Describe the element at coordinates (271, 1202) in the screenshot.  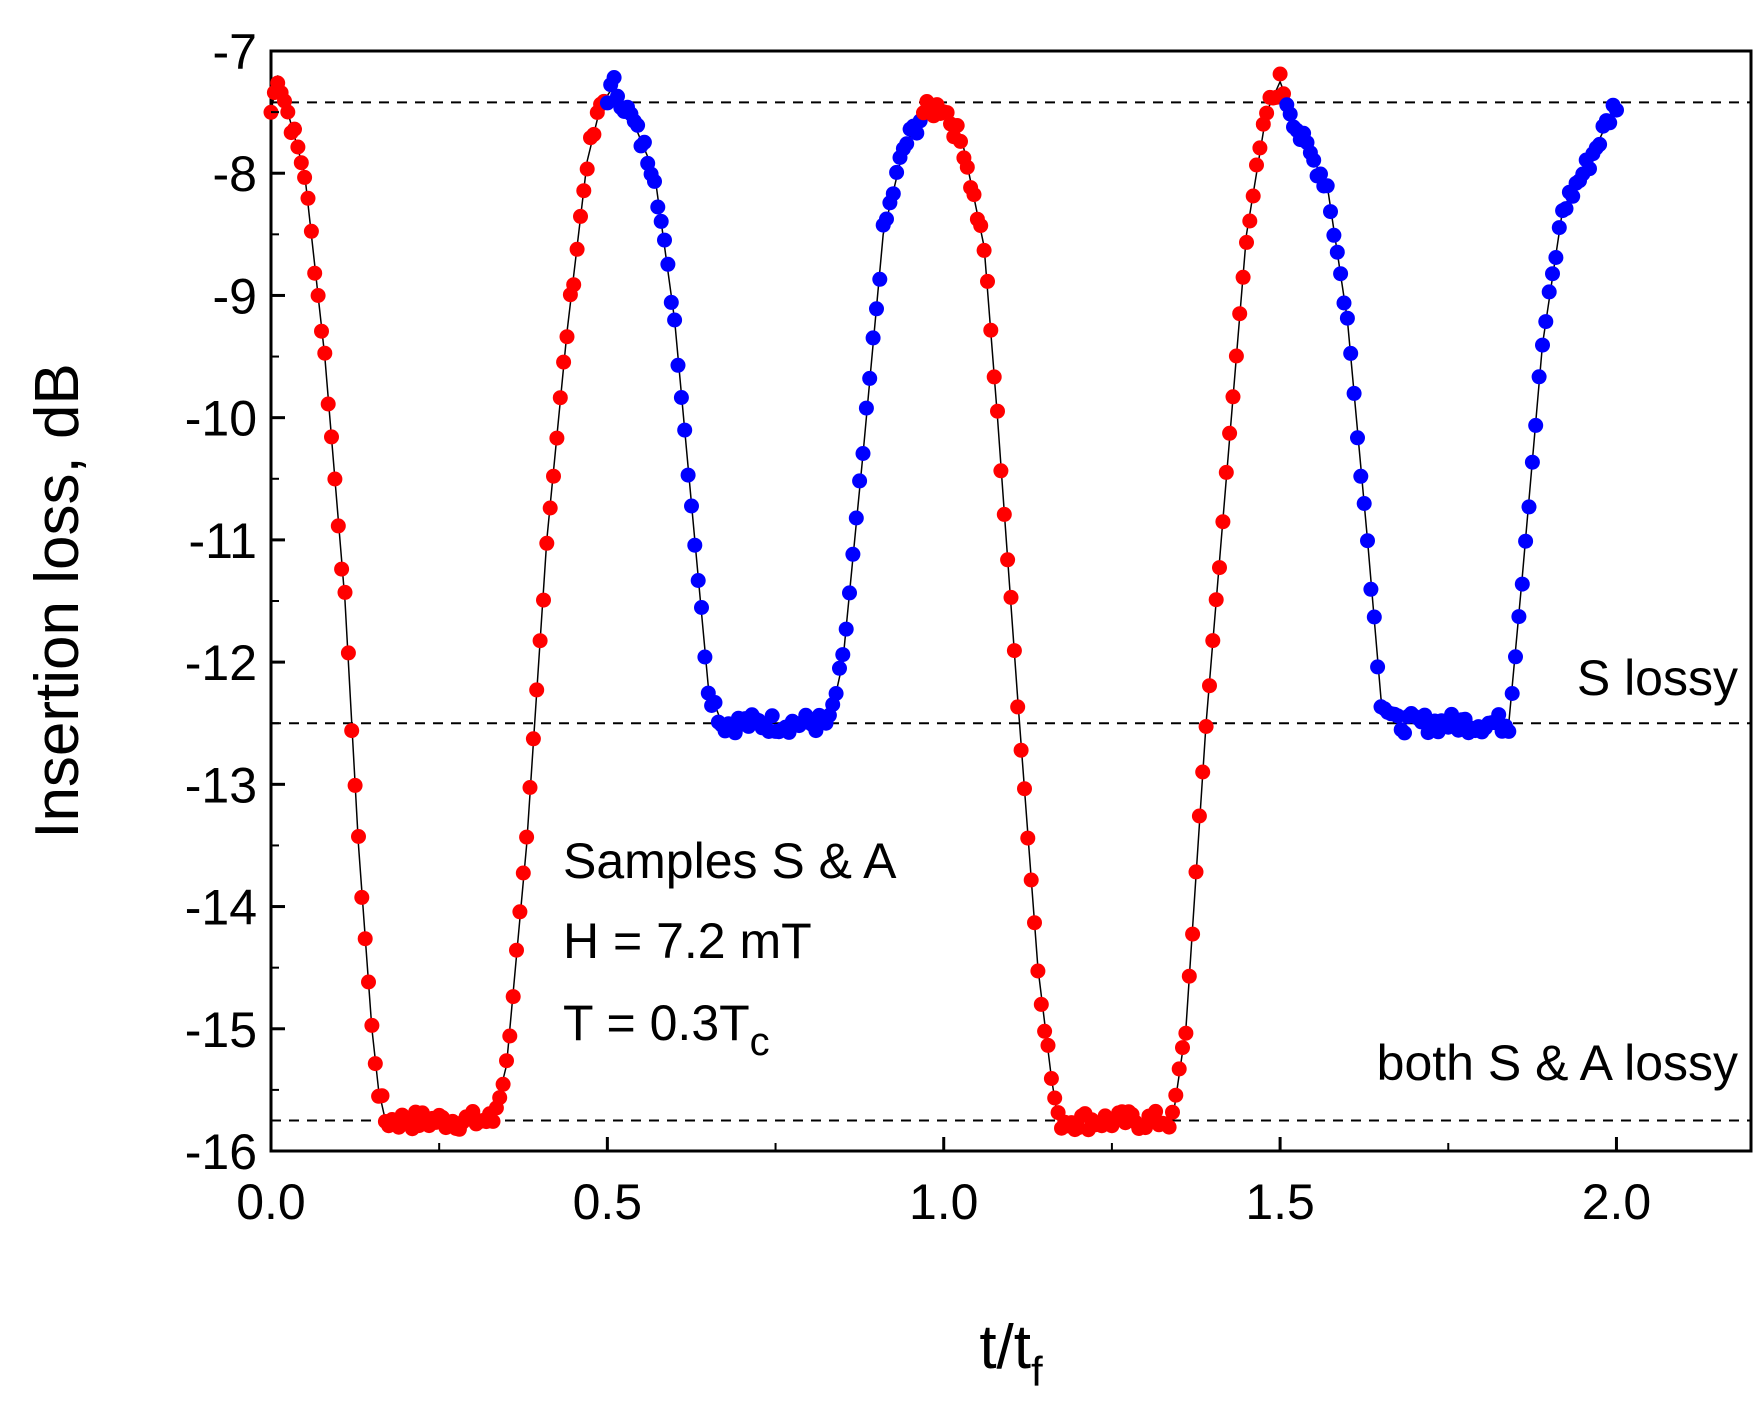
I see `x-tick-label: 0.0` at that location.